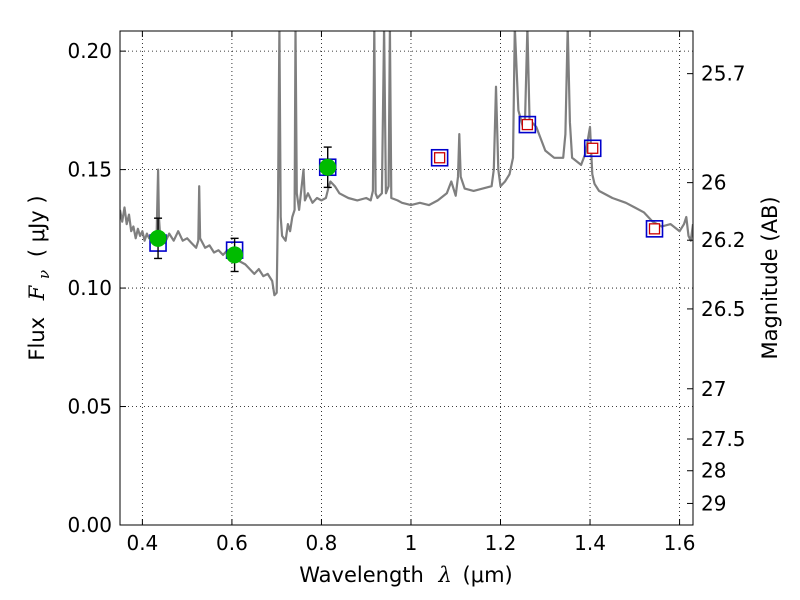 This screenshot has width=800, height=600. What do you see at coordinates (488, 575) in the screenshot?
I see `x-axis-label-unit: (μm)` at bounding box center [488, 575].